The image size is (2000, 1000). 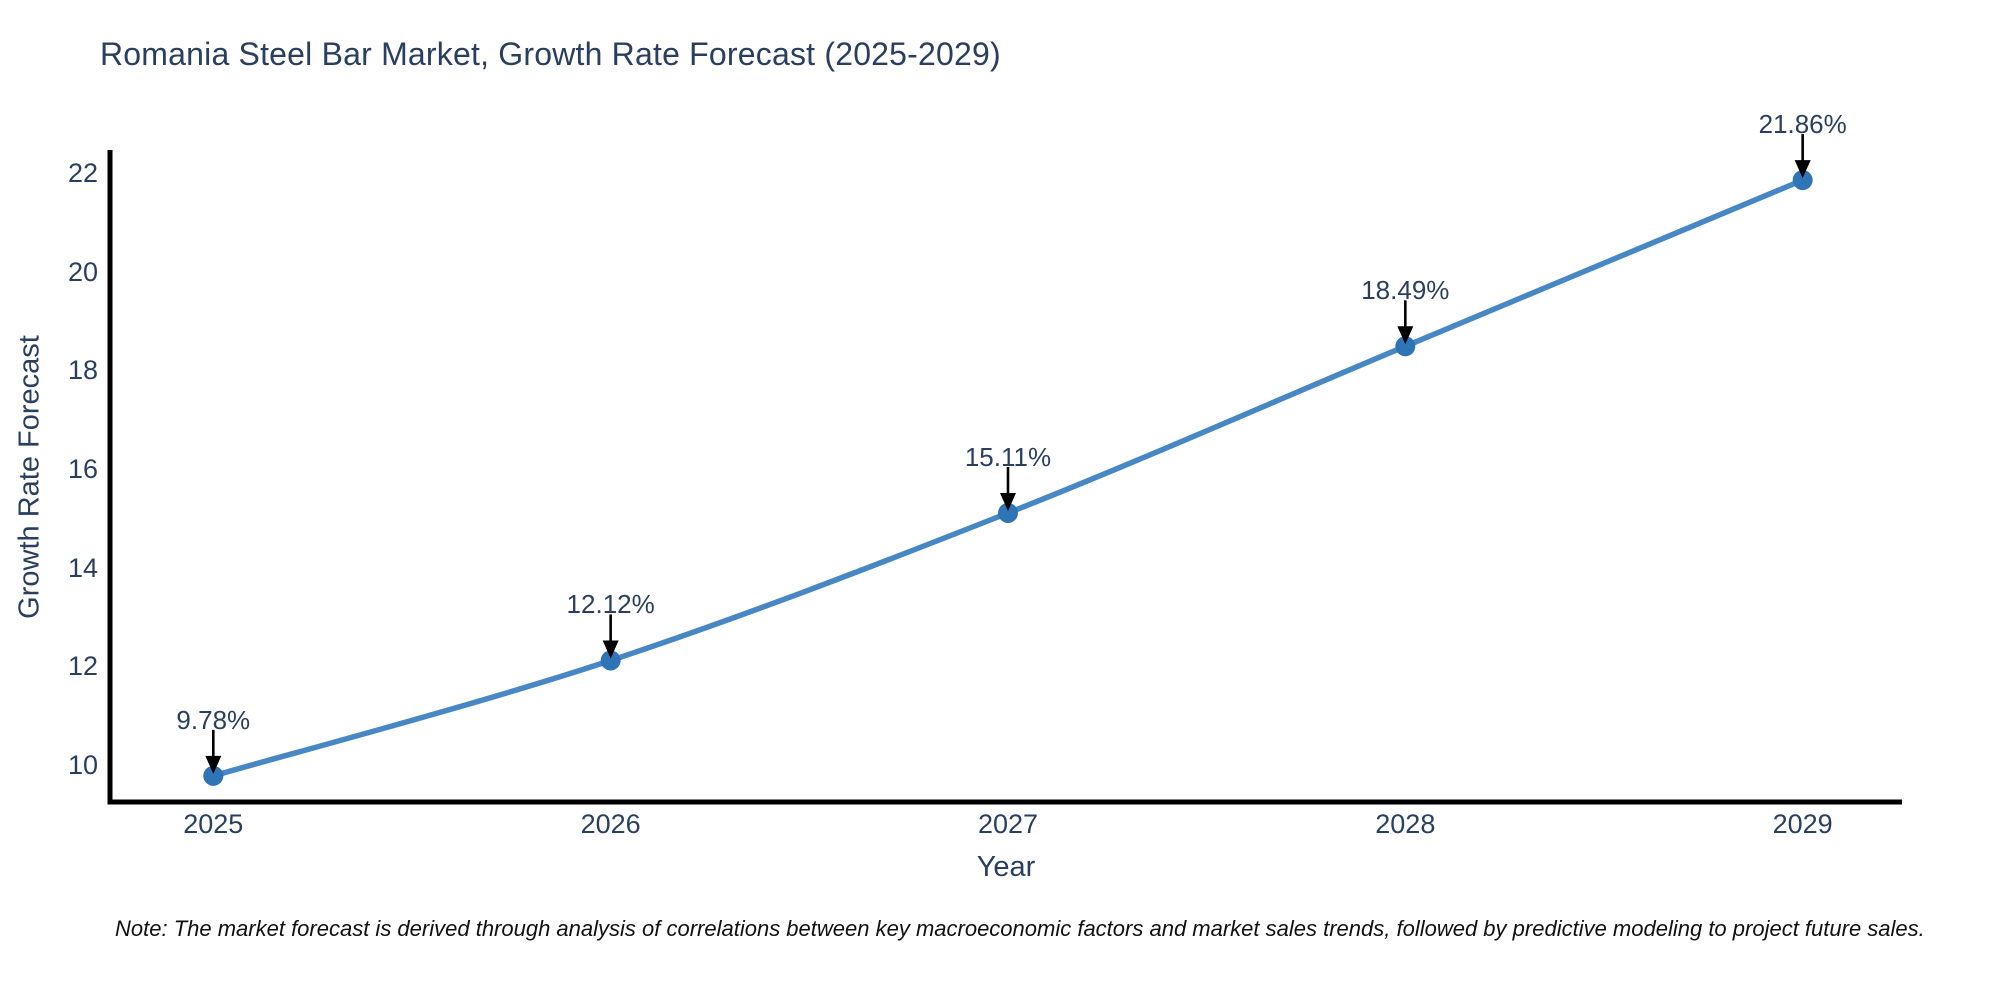 I want to click on y-tick-label: 18, so click(x=82, y=370).